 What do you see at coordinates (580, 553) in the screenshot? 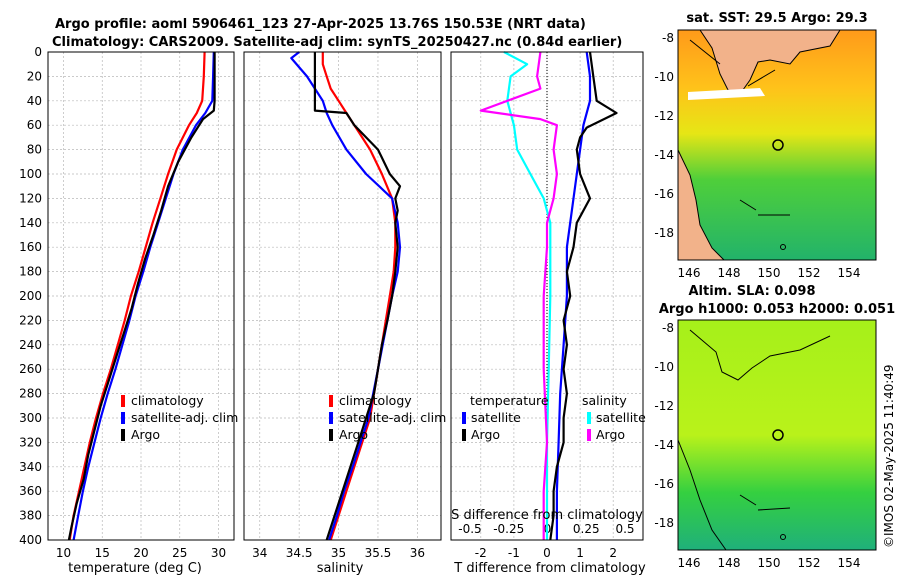
I see `x-tick-label: 1` at bounding box center [580, 553].